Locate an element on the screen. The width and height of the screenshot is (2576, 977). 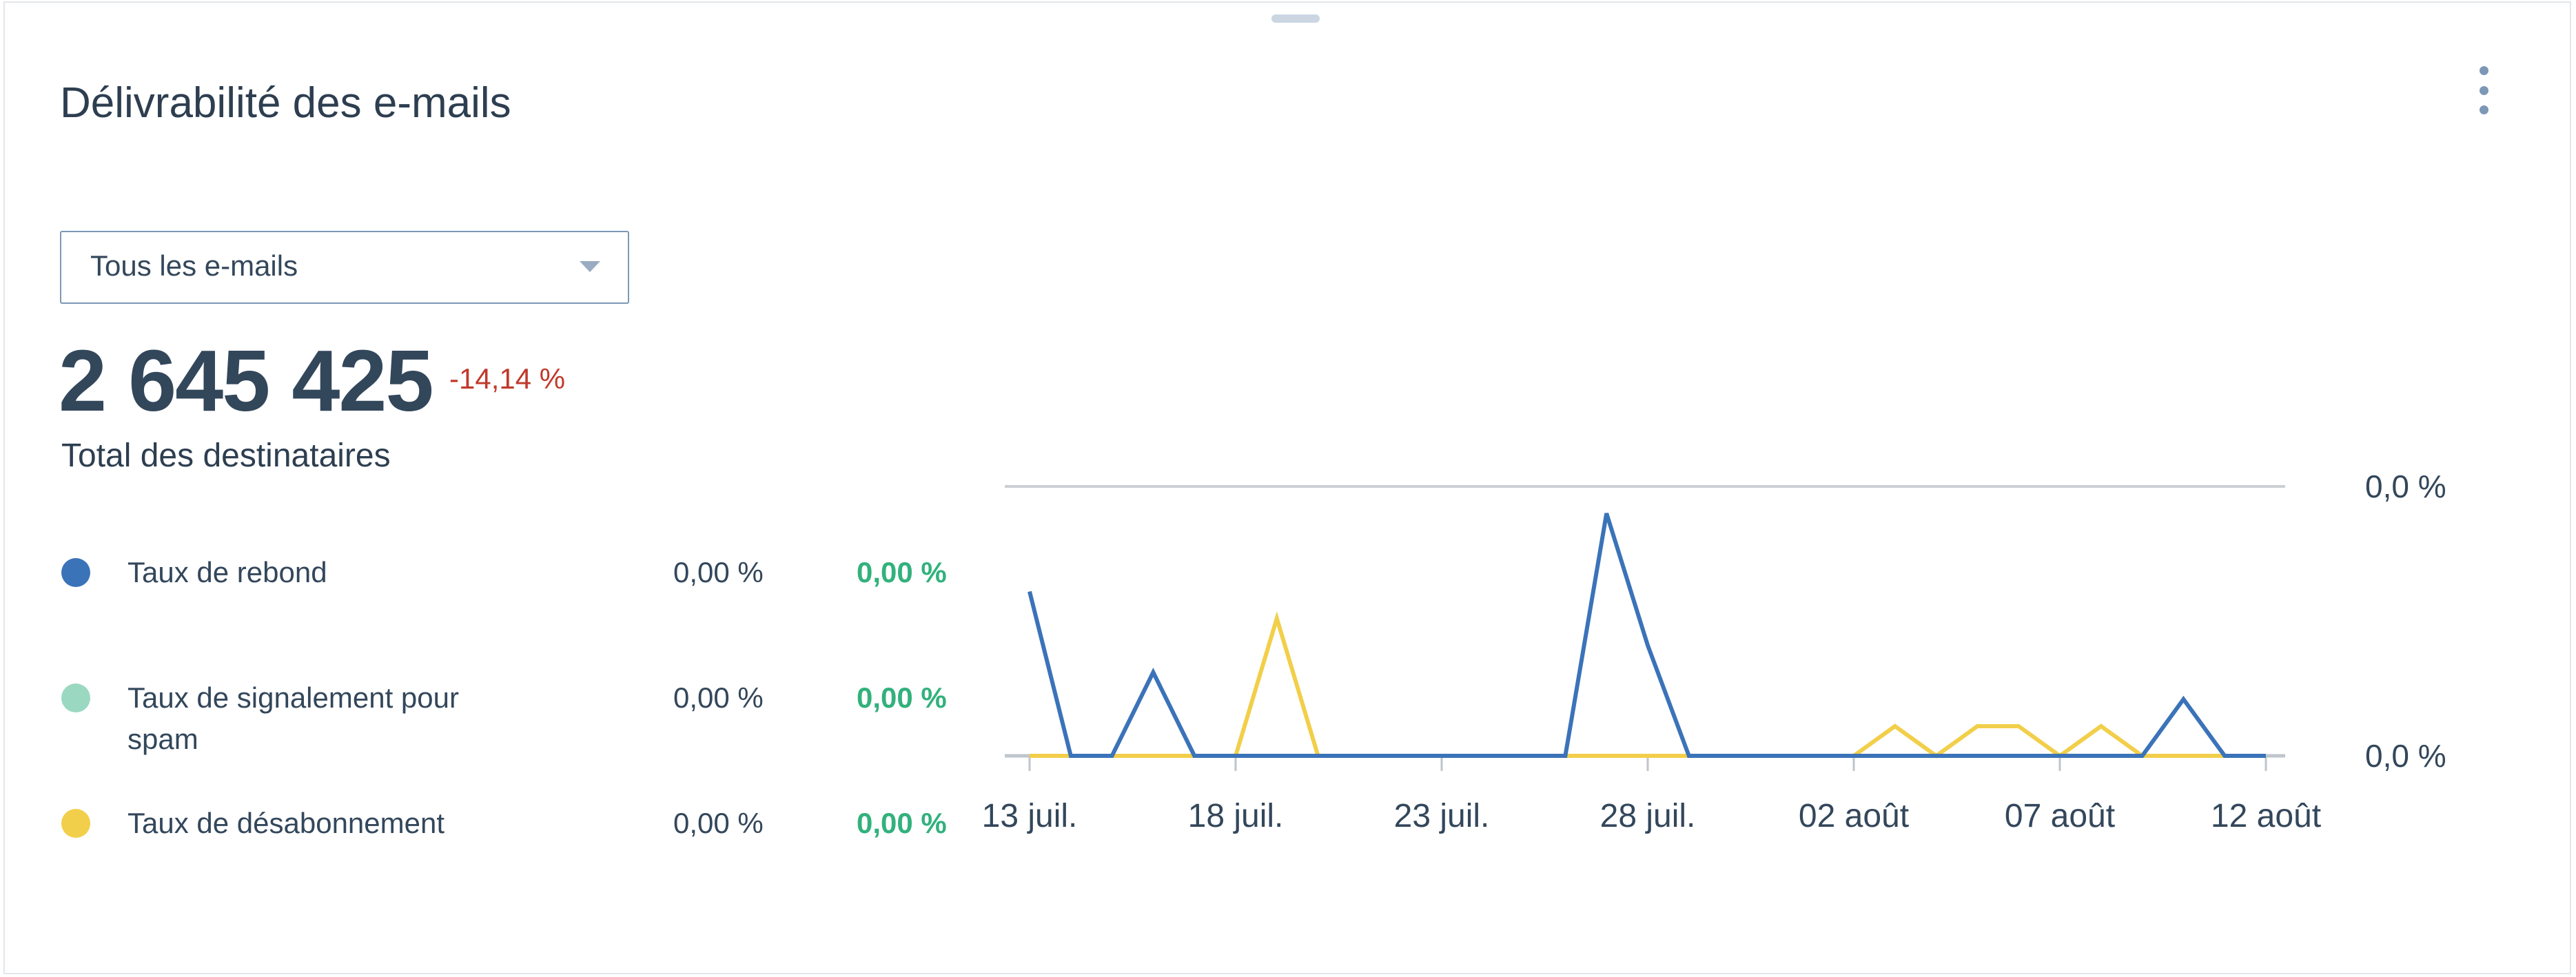
unsubscribe-rate-legend-dot is located at coordinates (75, 824).